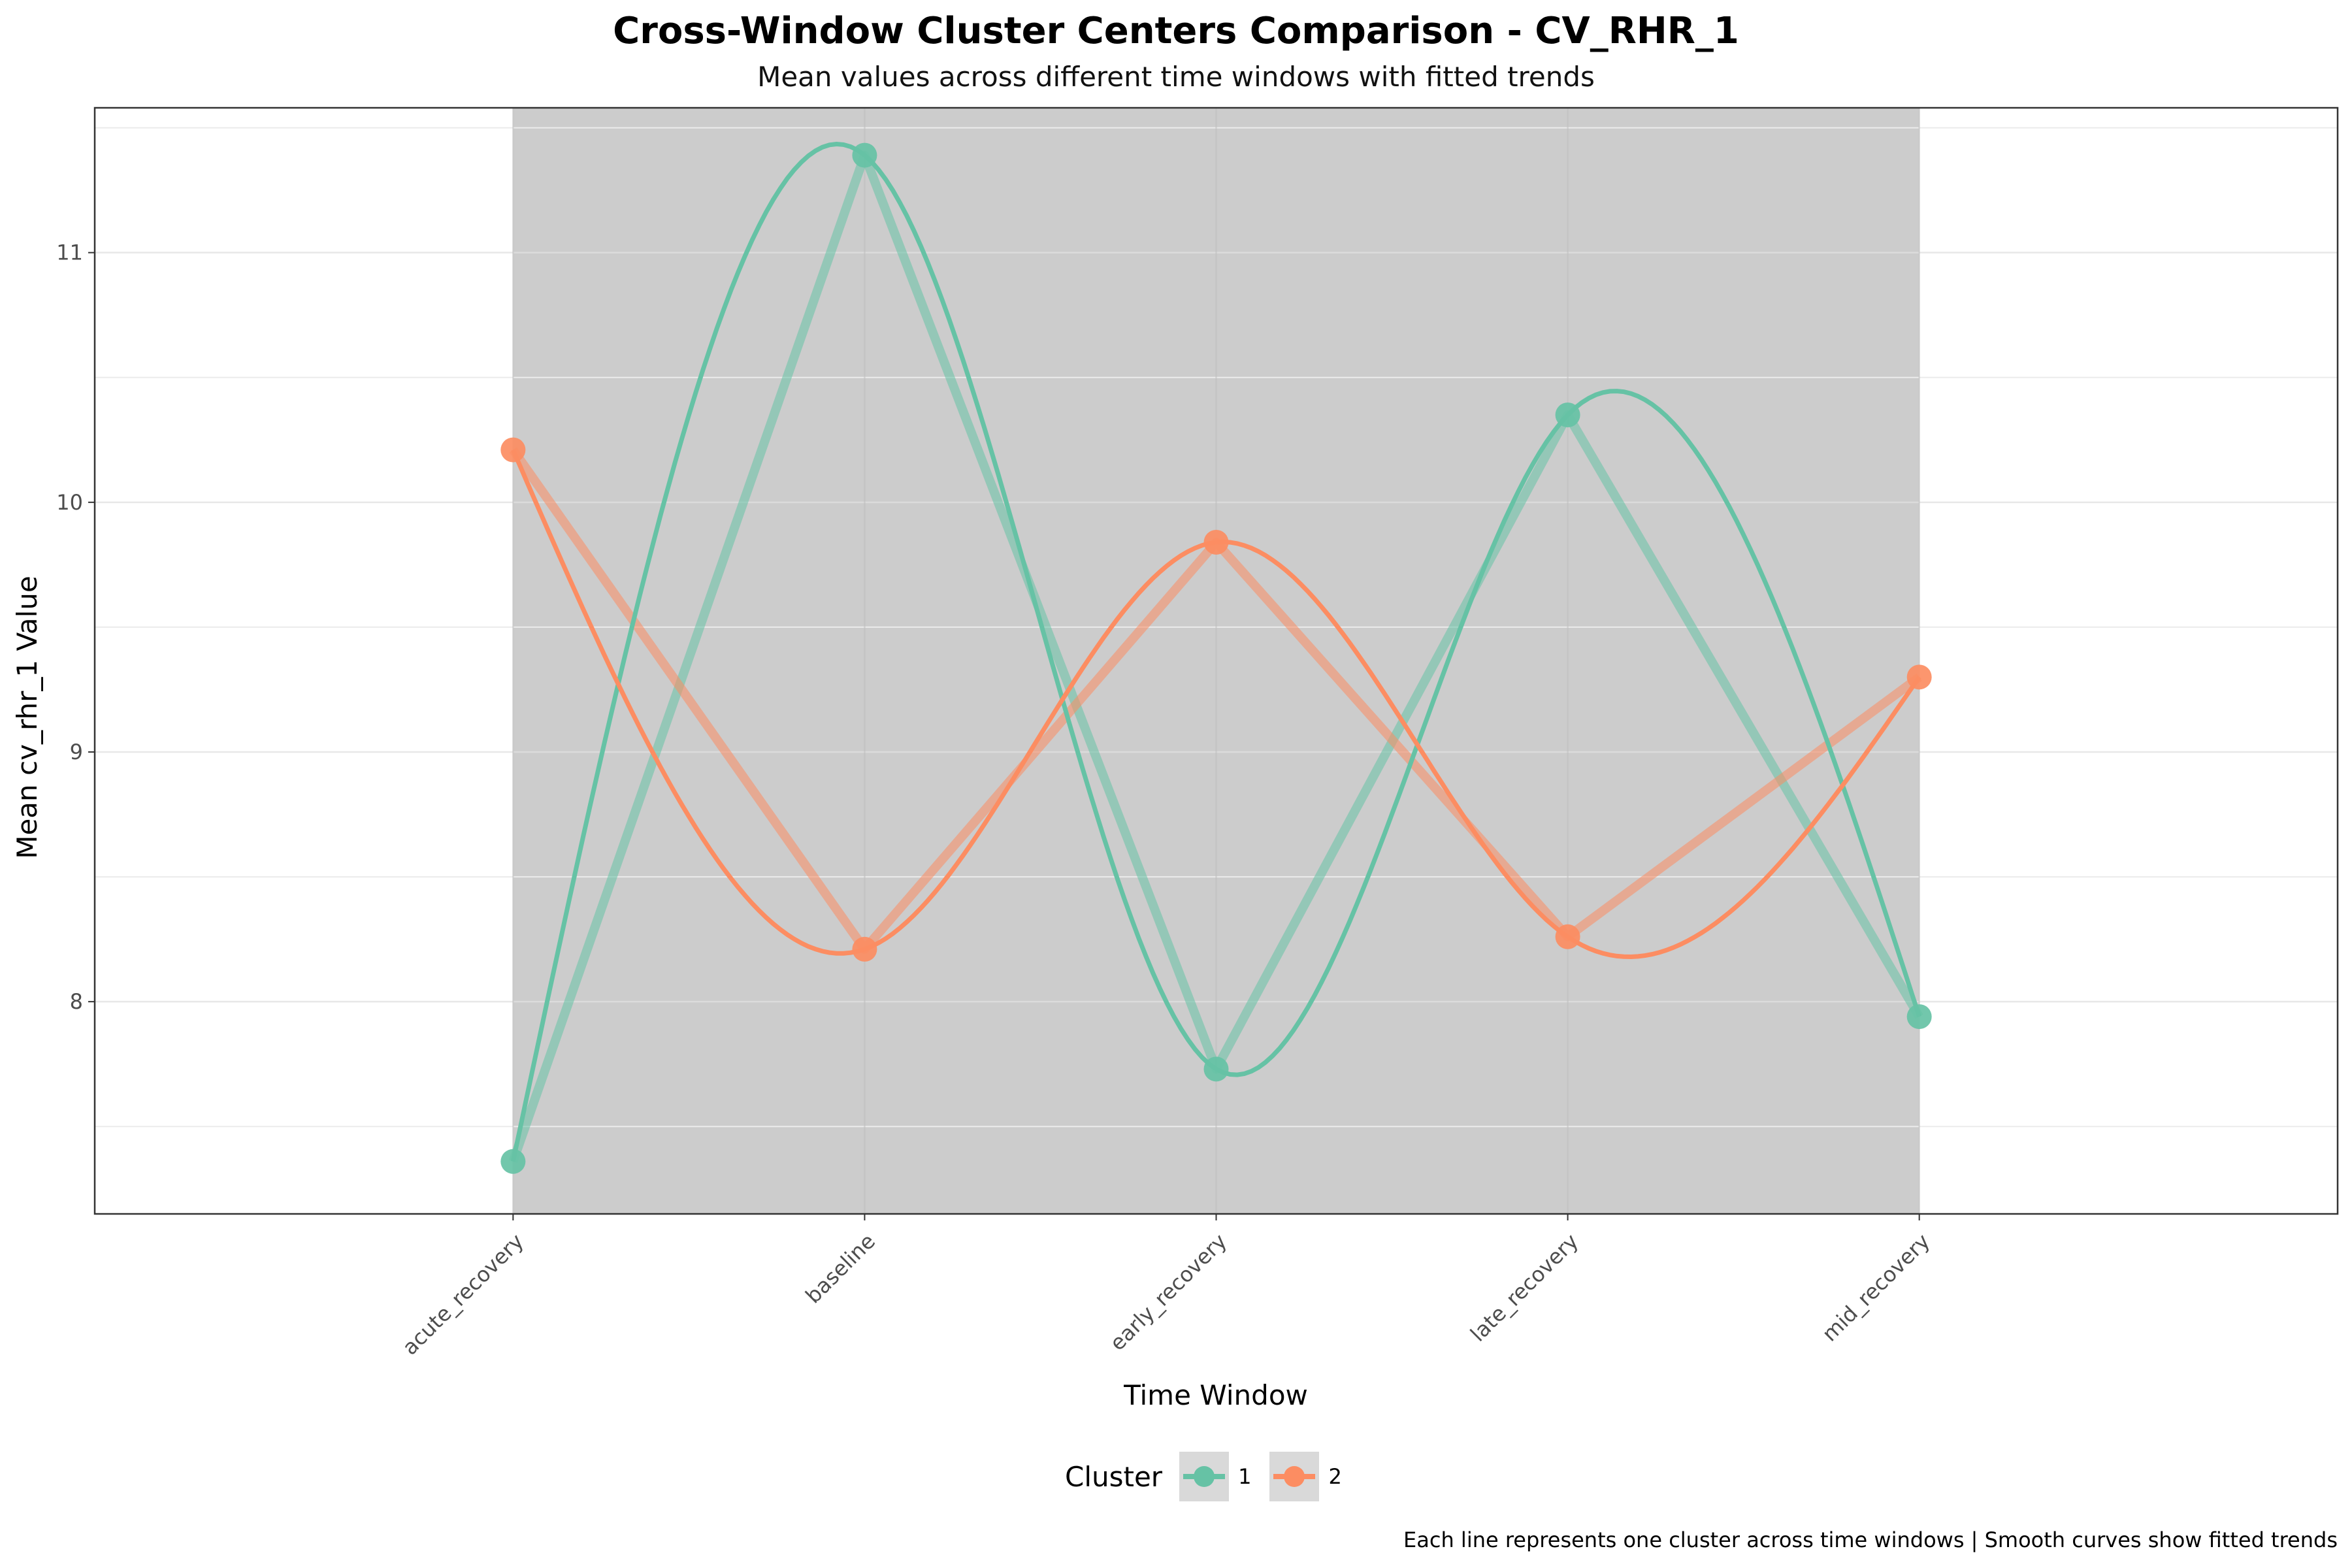 The image size is (2352, 1568). I want to click on legend-item-cluster-1: 1, so click(1221, 1476).